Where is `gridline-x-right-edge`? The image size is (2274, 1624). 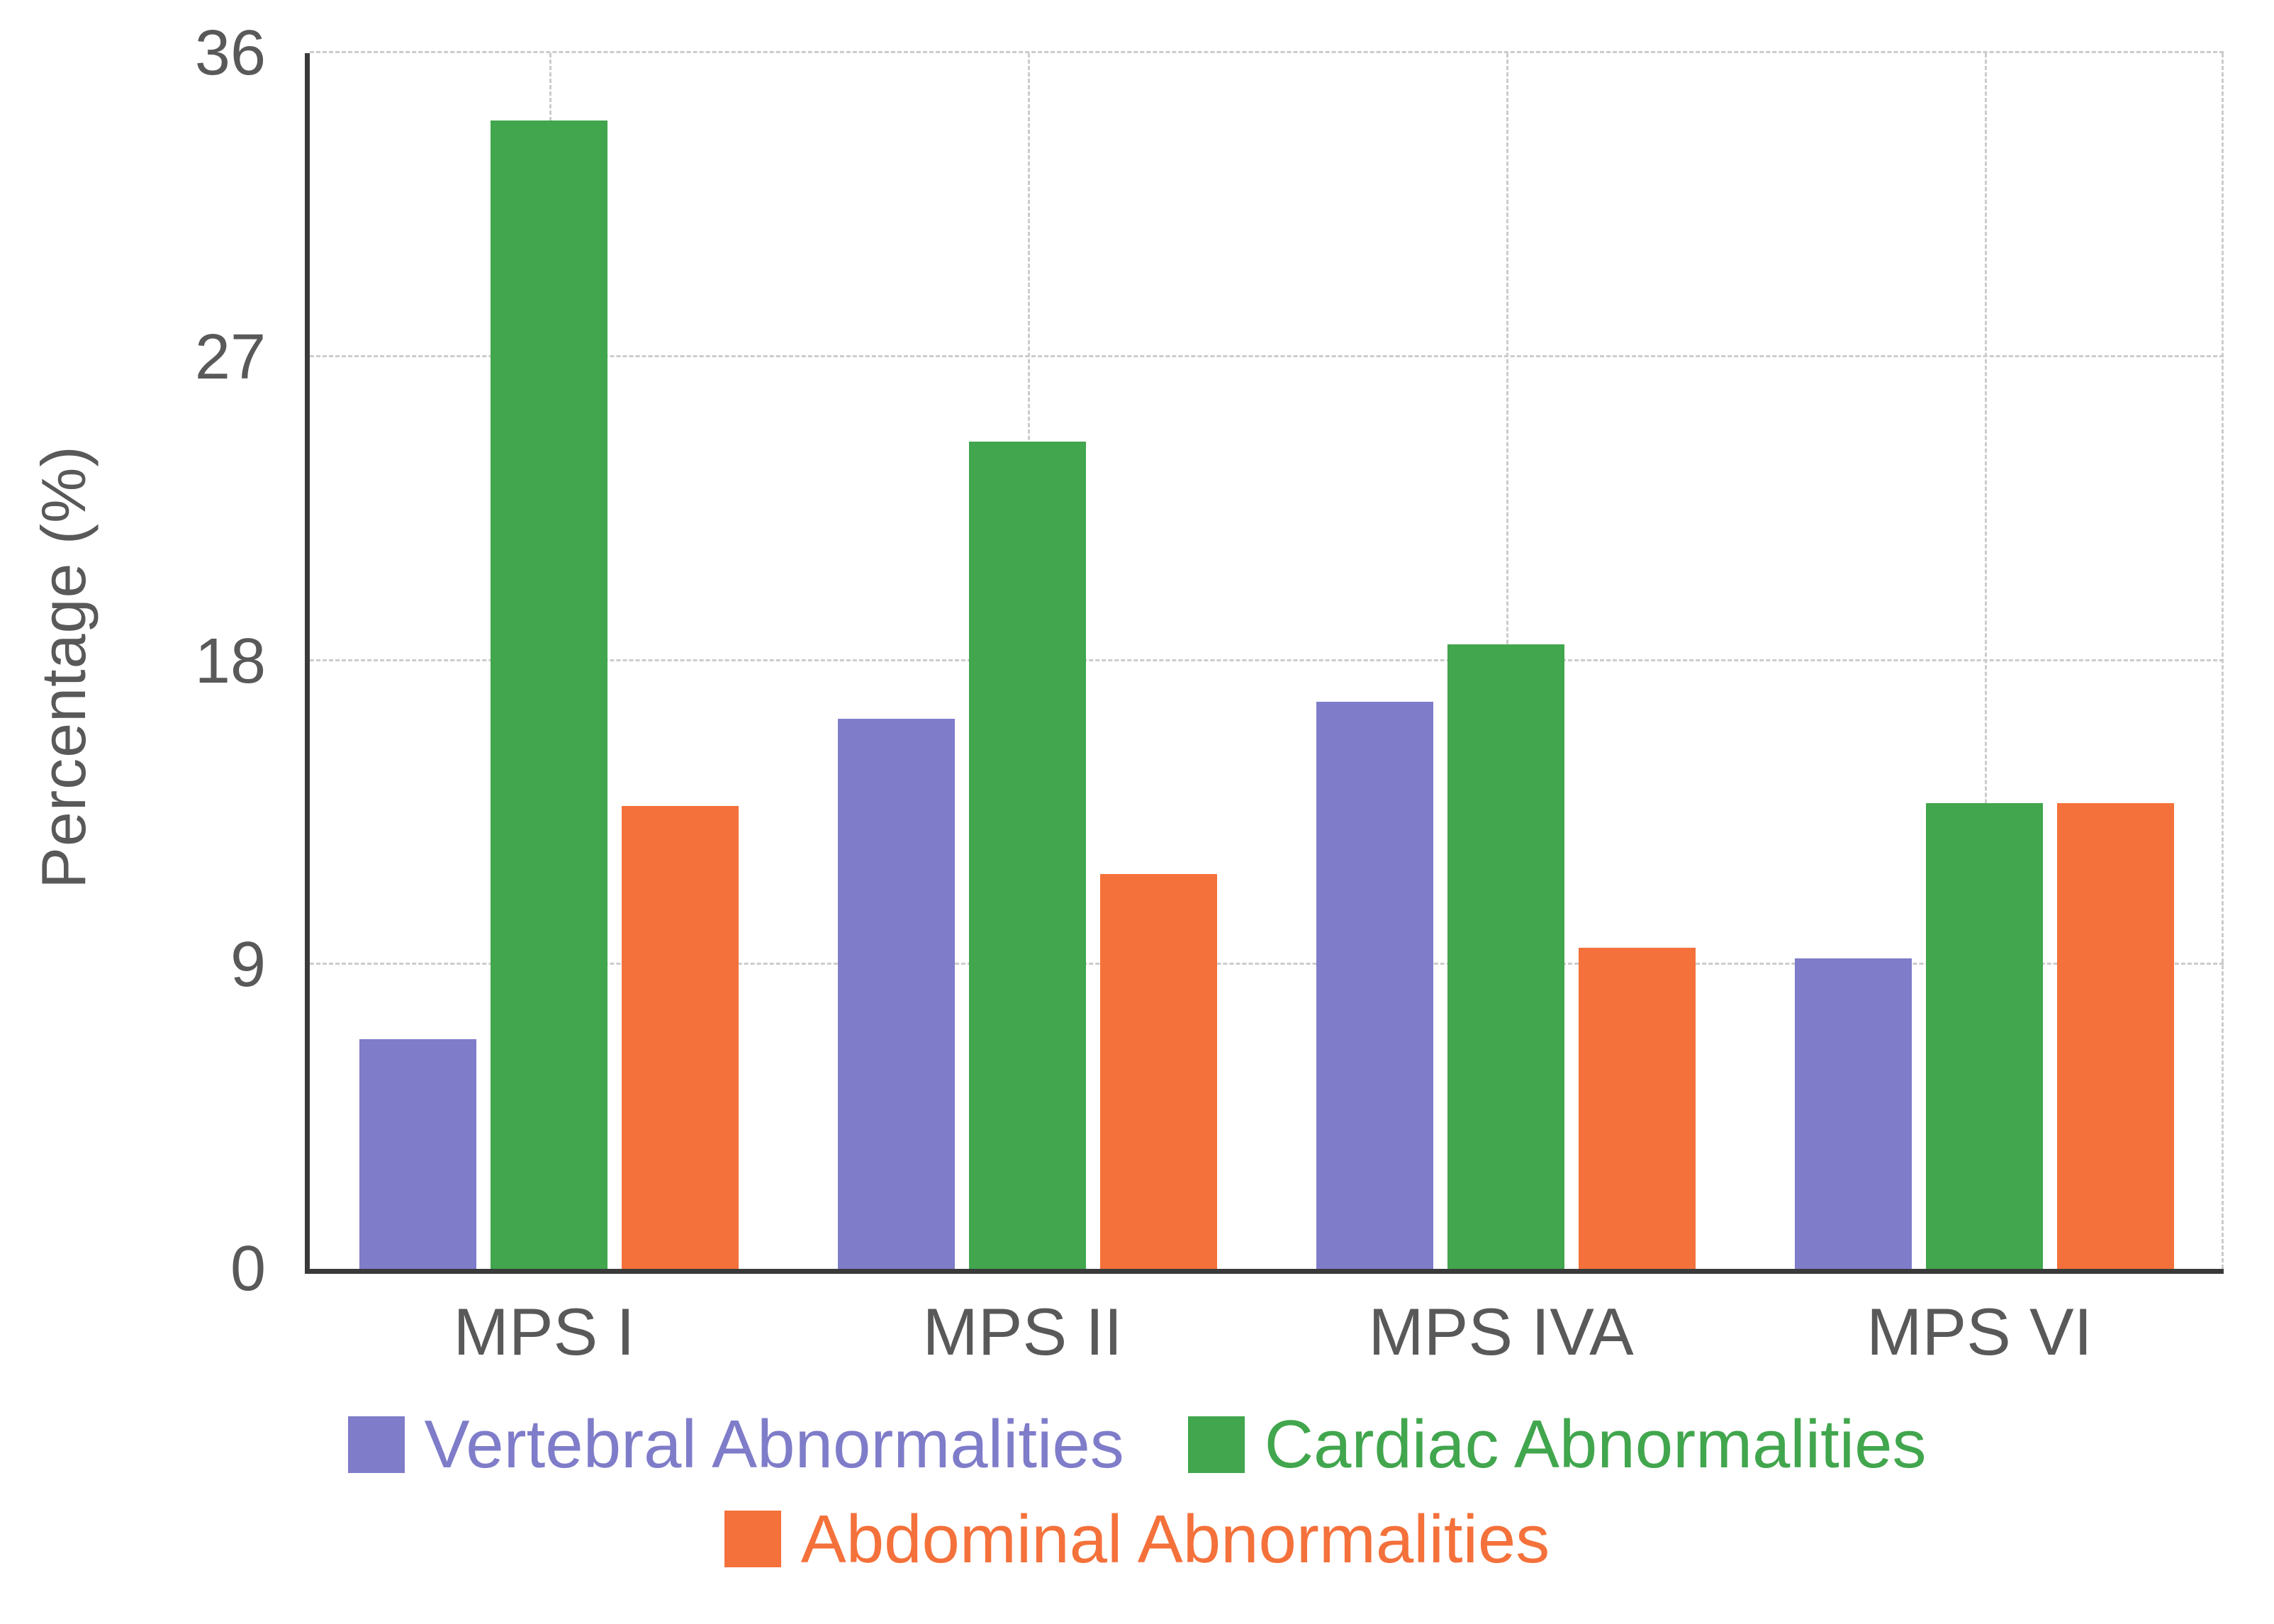 gridline-x-right-edge is located at coordinates (2223, 661).